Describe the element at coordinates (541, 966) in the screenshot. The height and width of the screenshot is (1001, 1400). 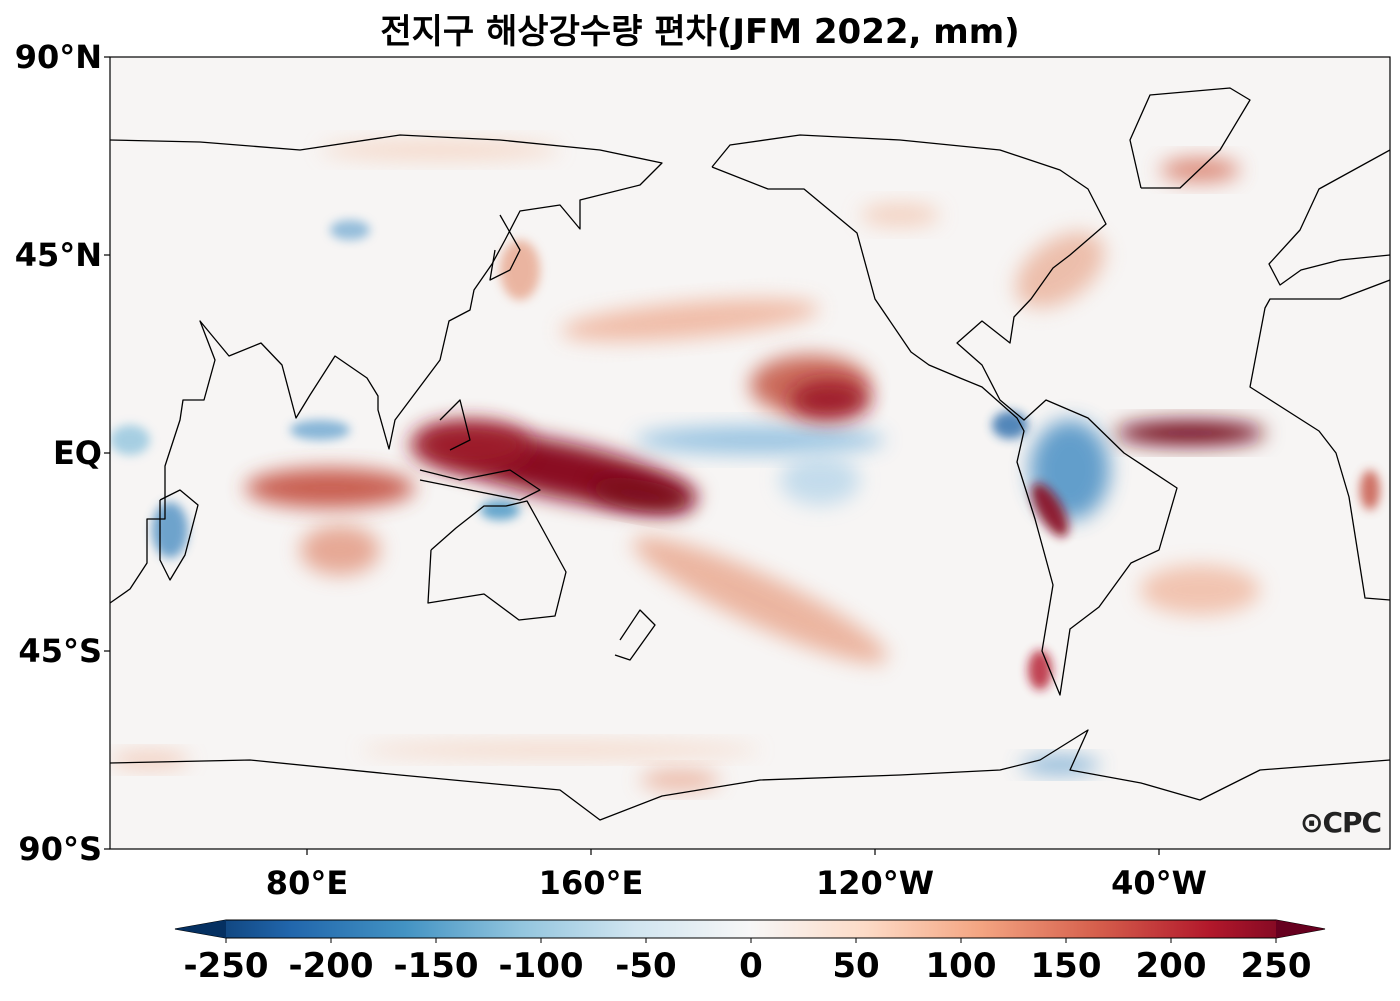
I see `colorbar-tick-label: -100` at that location.